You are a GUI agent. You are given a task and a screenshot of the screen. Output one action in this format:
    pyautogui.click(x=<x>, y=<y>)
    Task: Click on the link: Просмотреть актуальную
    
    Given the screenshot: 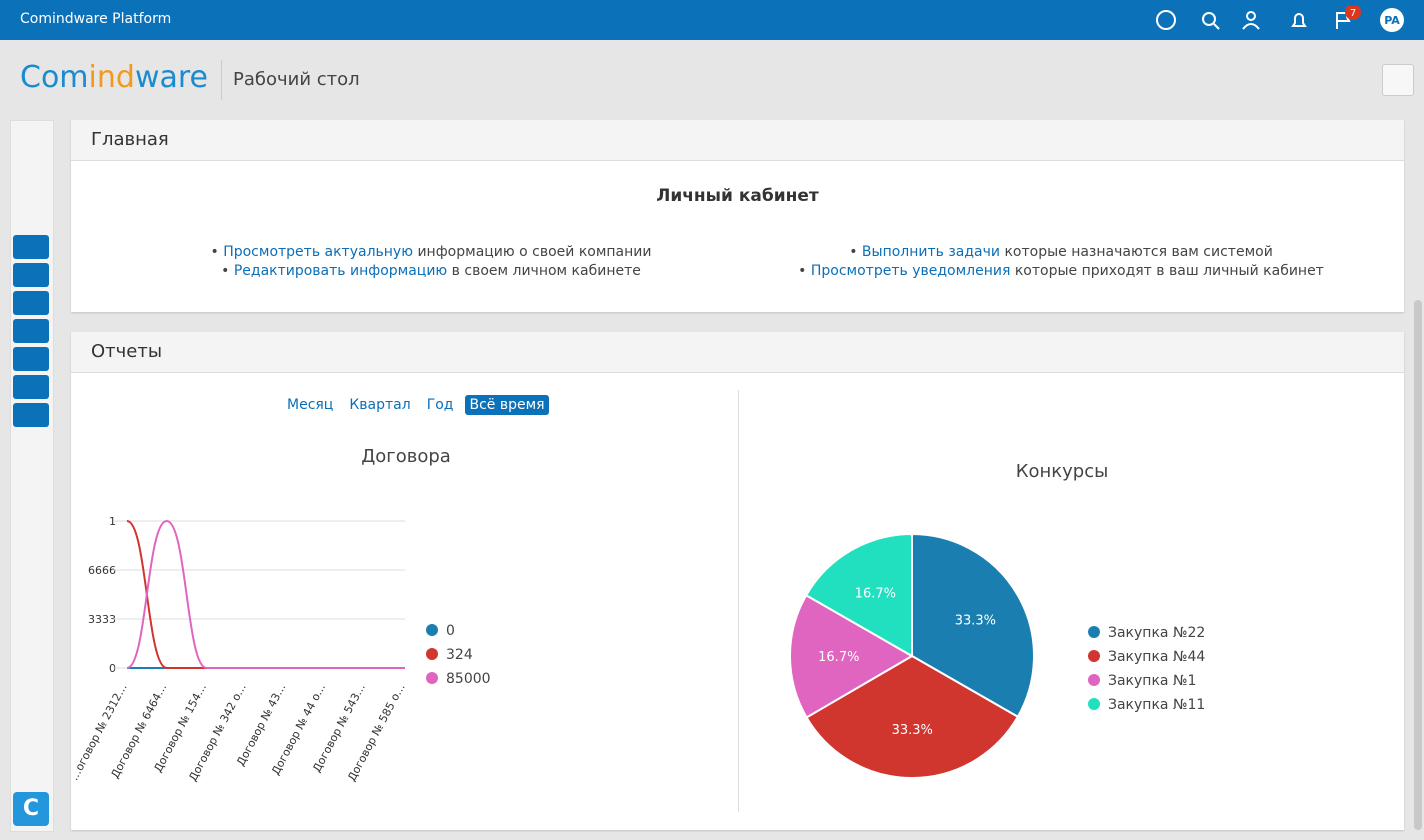 What is the action you would take?
    pyautogui.click(x=318, y=252)
    